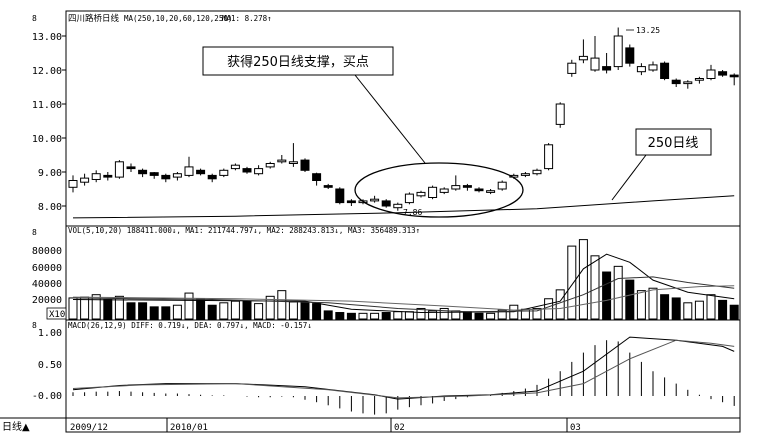  I want to click on ma-params: MA(250,10,20,60,120,250), so click(178, 18).